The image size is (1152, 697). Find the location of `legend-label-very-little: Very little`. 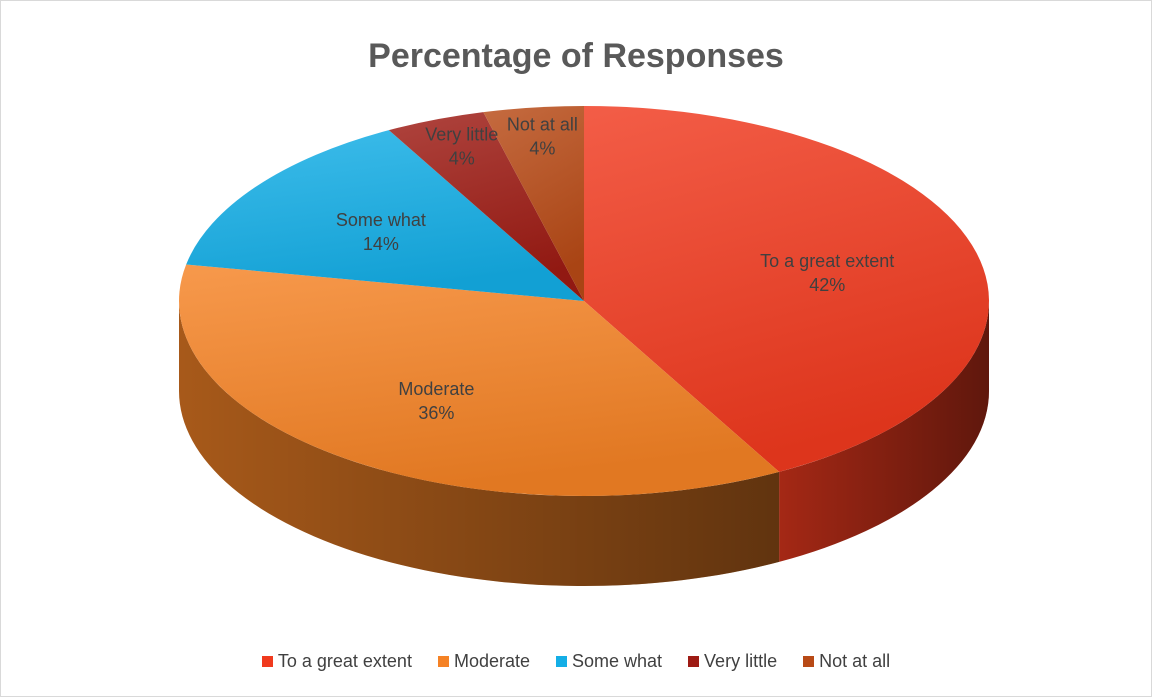

legend-label-very-little: Very little is located at coordinates (741, 661).